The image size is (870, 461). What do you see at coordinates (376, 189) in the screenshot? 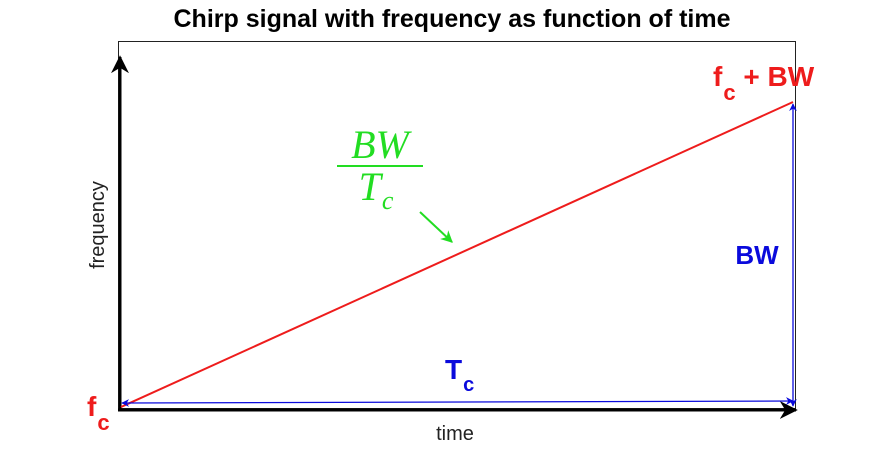
I see `slope-denominator: Tc` at bounding box center [376, 189].